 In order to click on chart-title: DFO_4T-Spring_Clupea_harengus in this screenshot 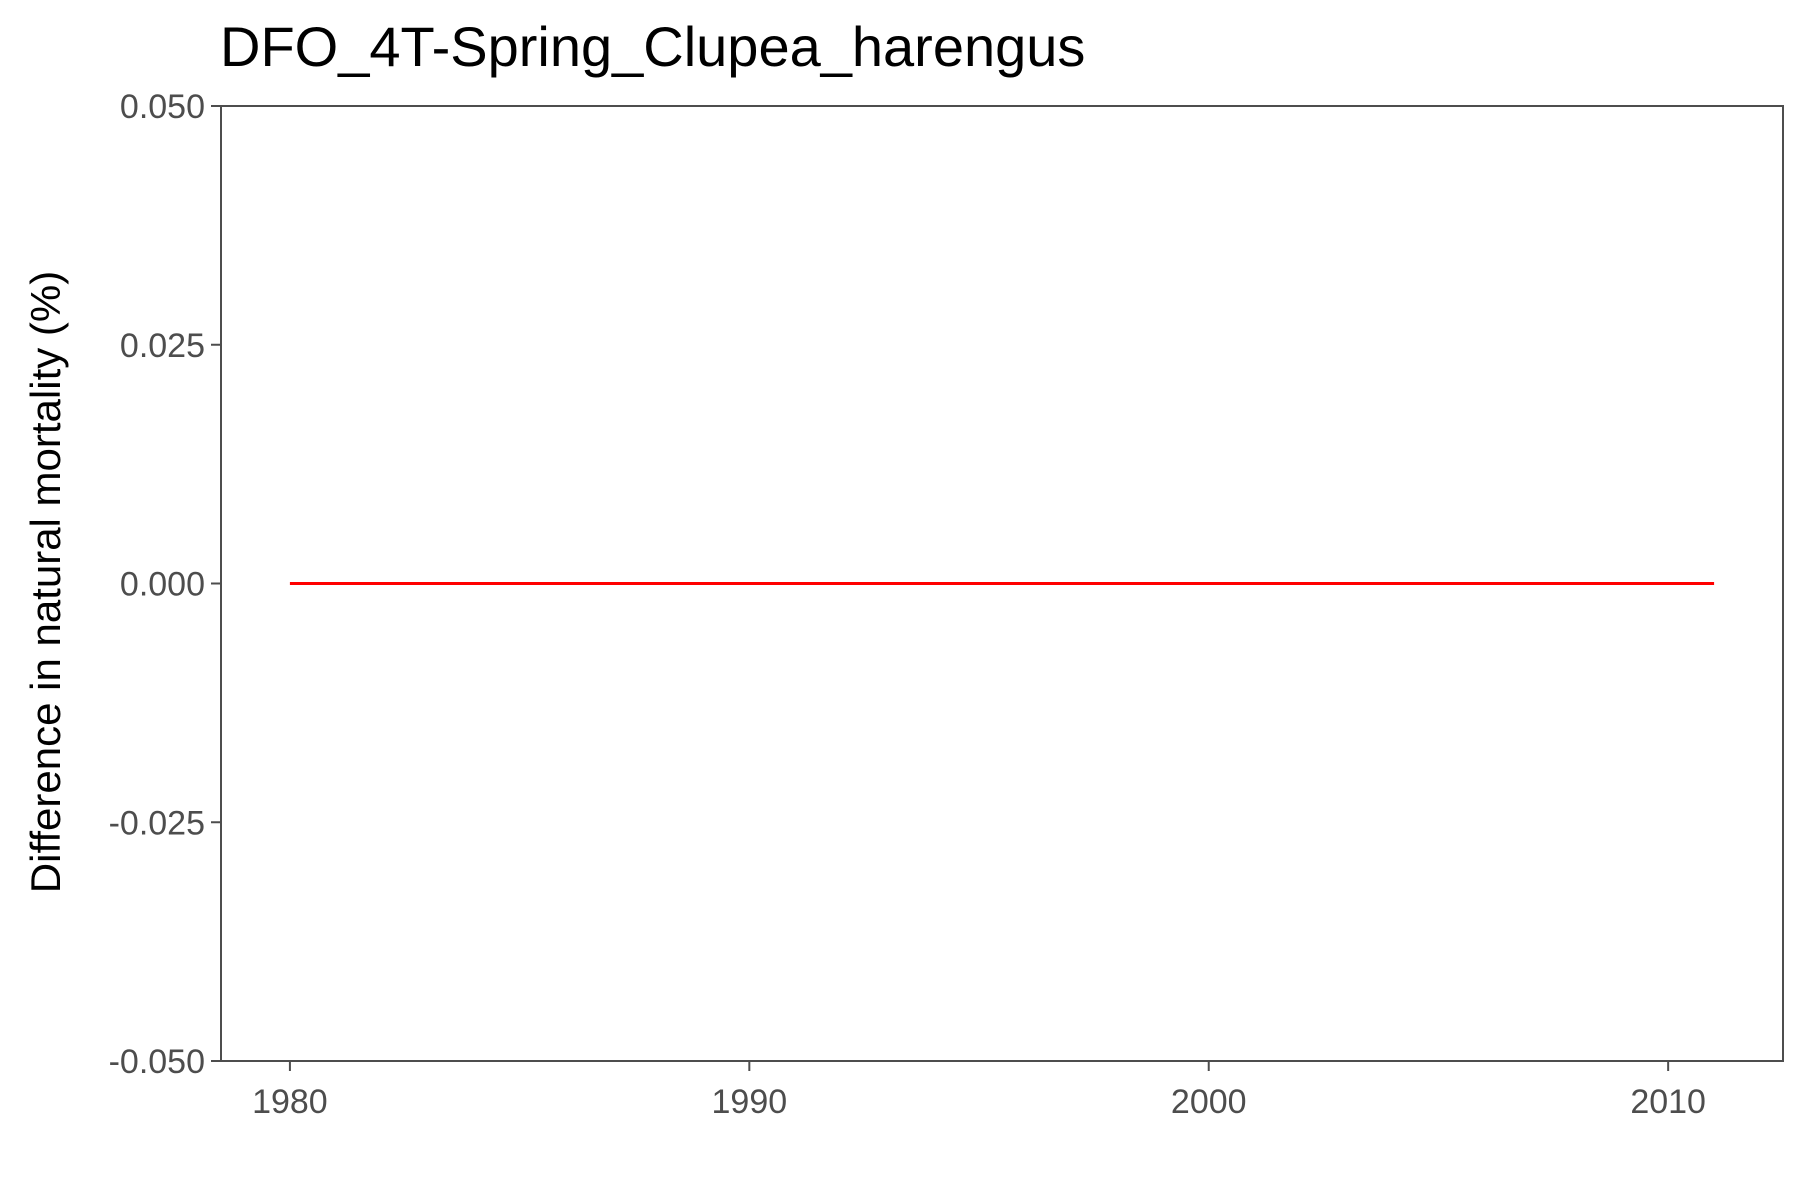, I will do `click(652, 46)`.